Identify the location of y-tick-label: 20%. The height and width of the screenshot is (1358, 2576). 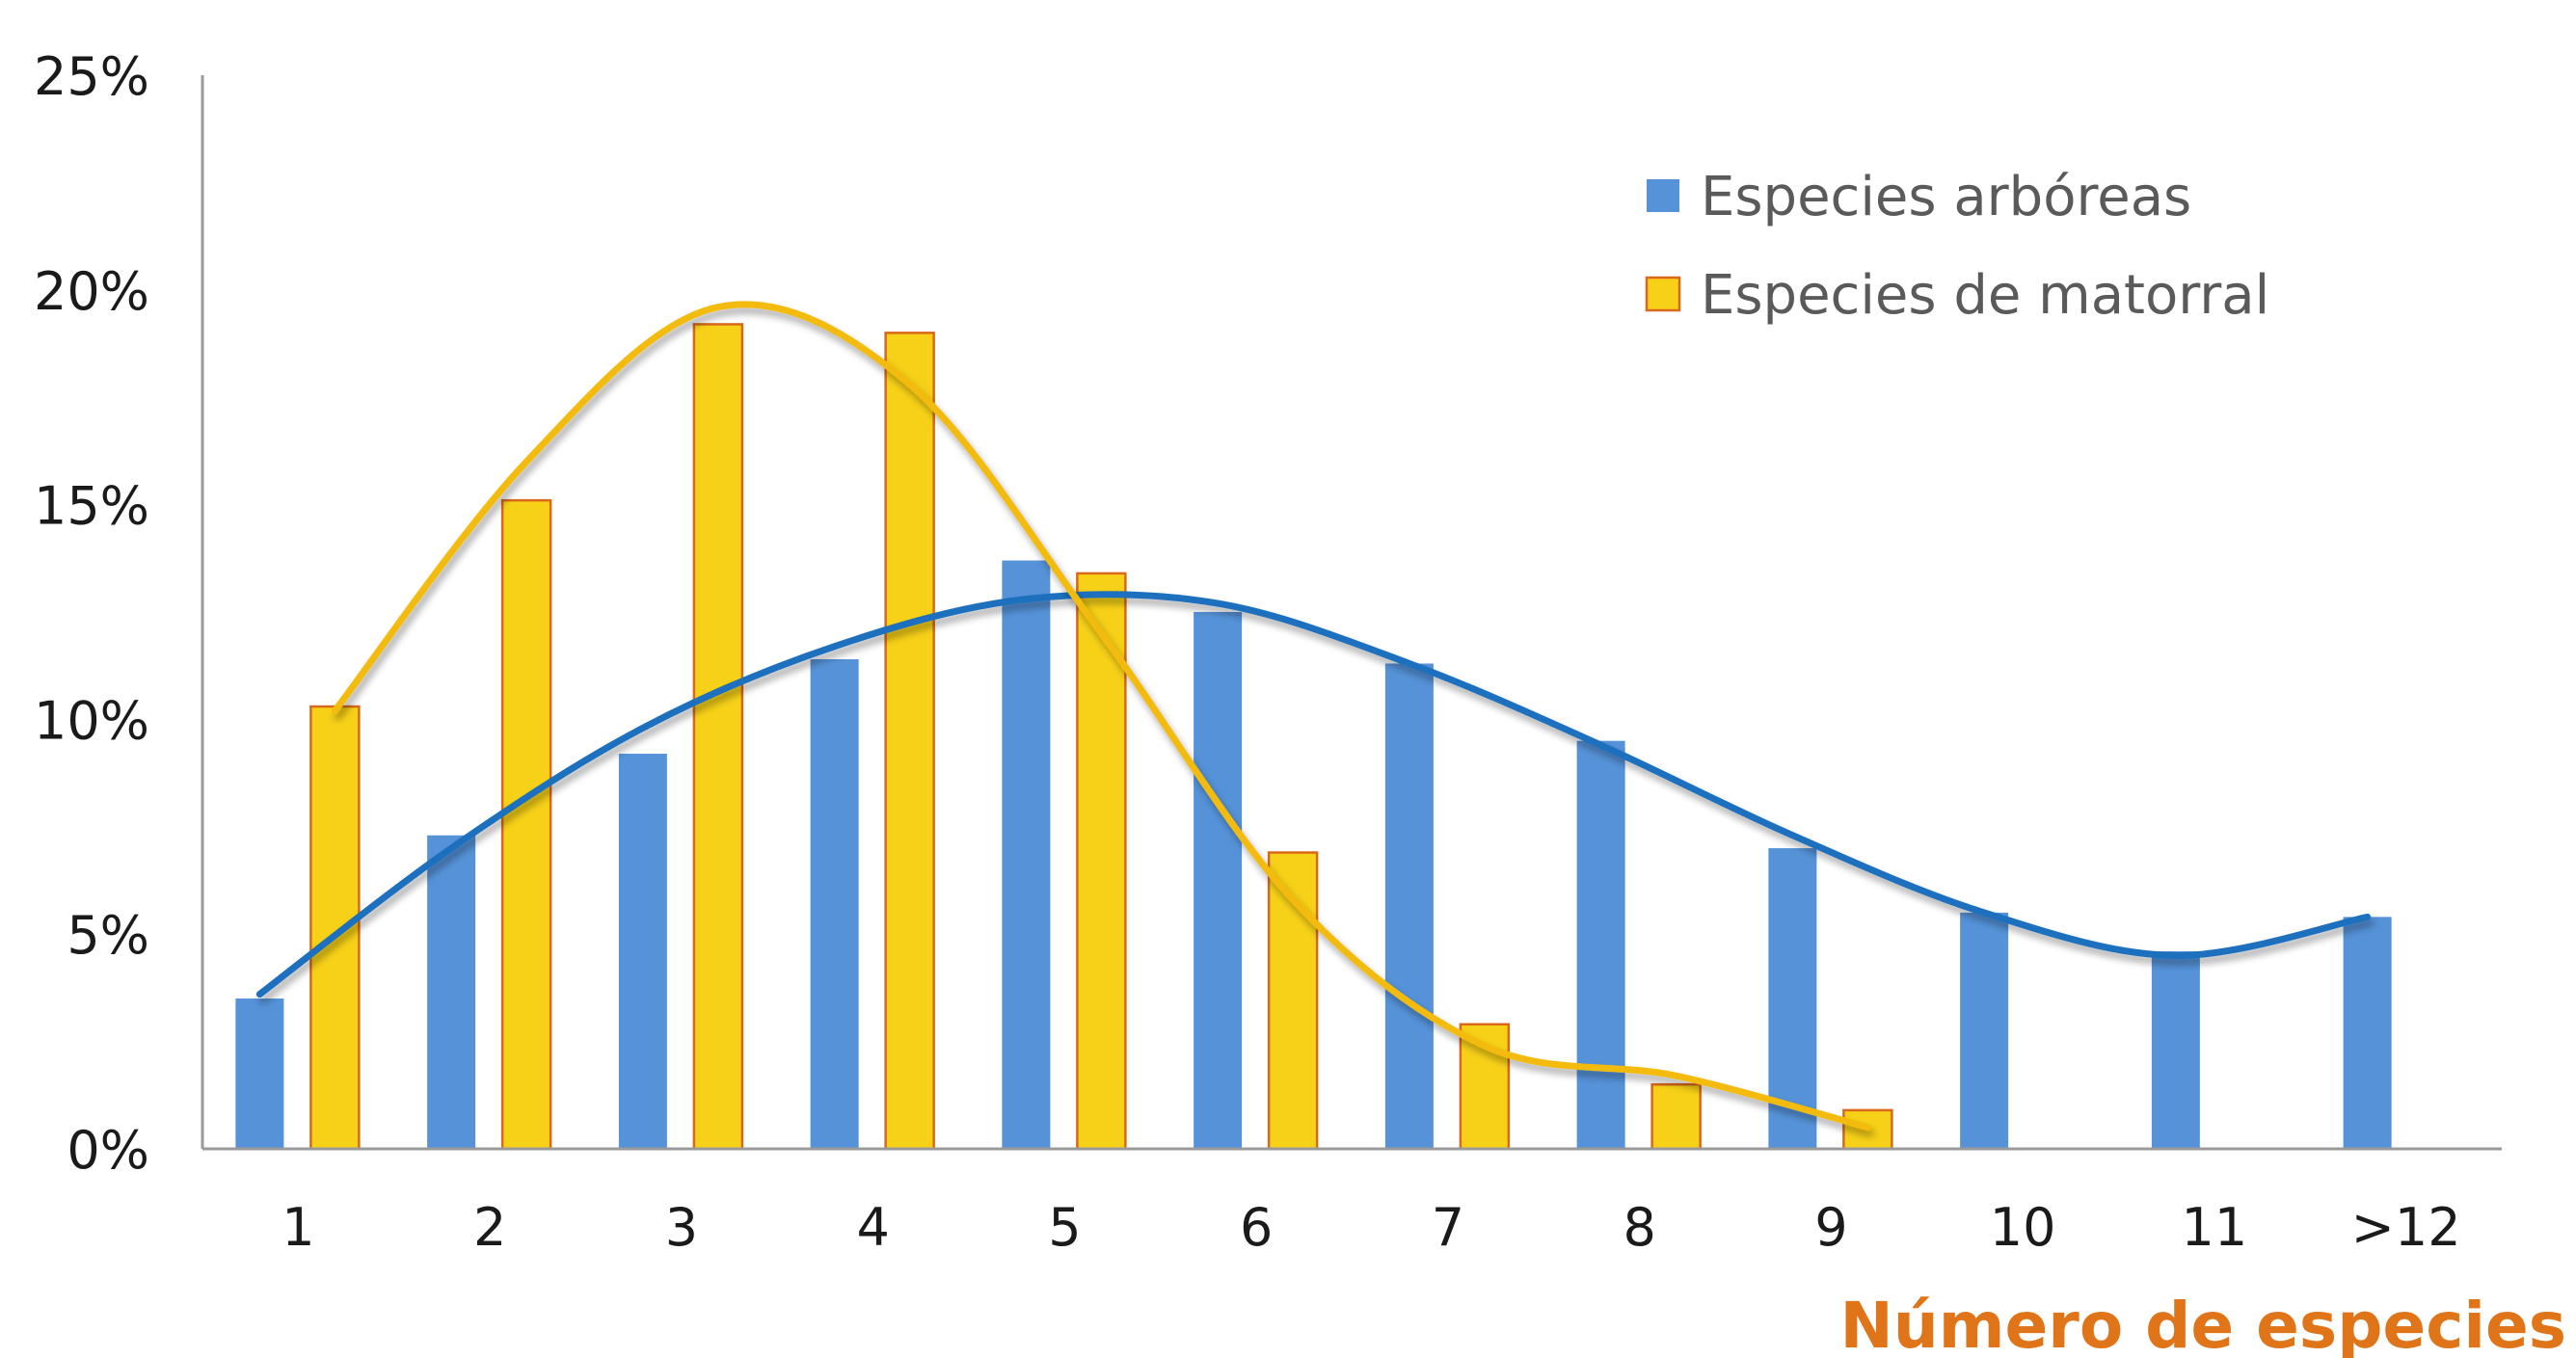
(92, 291).